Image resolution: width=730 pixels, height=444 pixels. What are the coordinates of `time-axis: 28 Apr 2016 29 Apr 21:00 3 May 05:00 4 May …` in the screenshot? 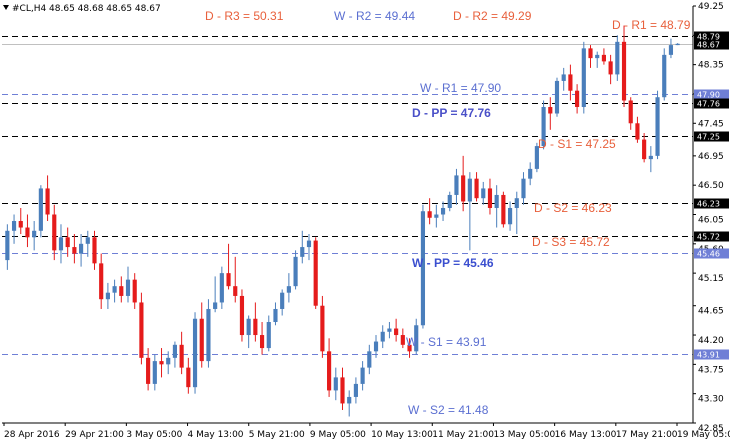 It's located at (366, 431).